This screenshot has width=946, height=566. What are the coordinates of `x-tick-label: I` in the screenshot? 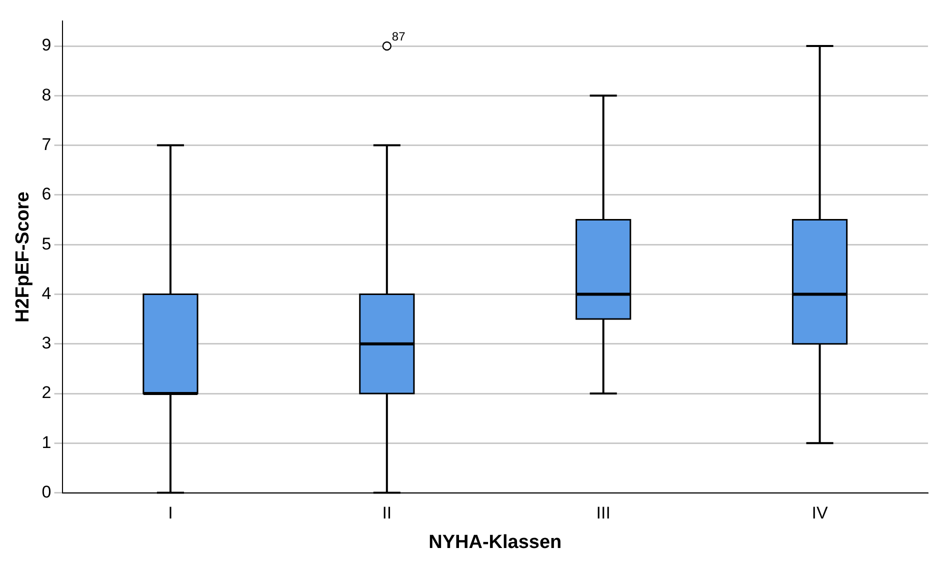 It's located at (170, 513).